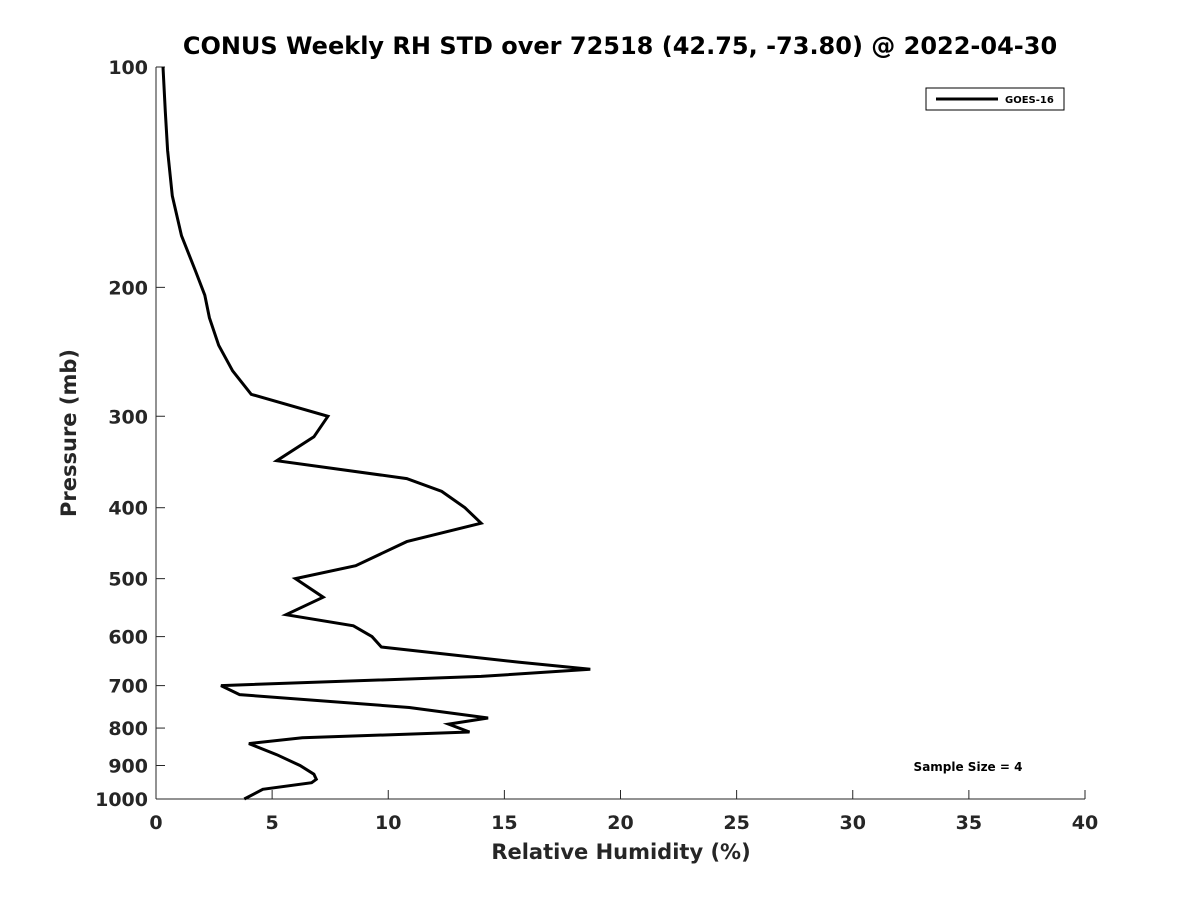  Describe the element at coordinates (272, 823) in the screenshot. I see `x-tick-label: 5` at that location.